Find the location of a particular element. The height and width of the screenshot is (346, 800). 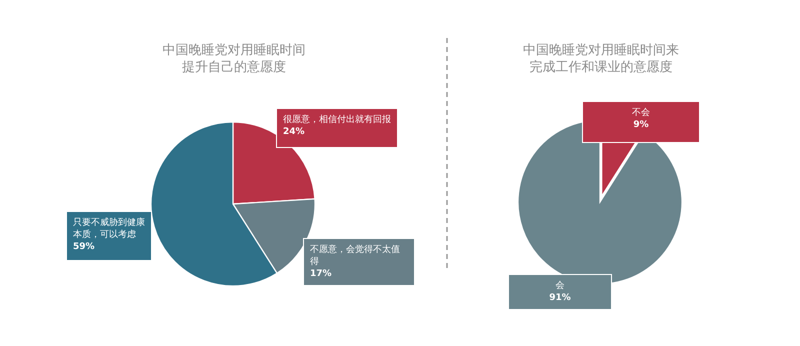

data-label: 17% is located at coordinates (321, 274).